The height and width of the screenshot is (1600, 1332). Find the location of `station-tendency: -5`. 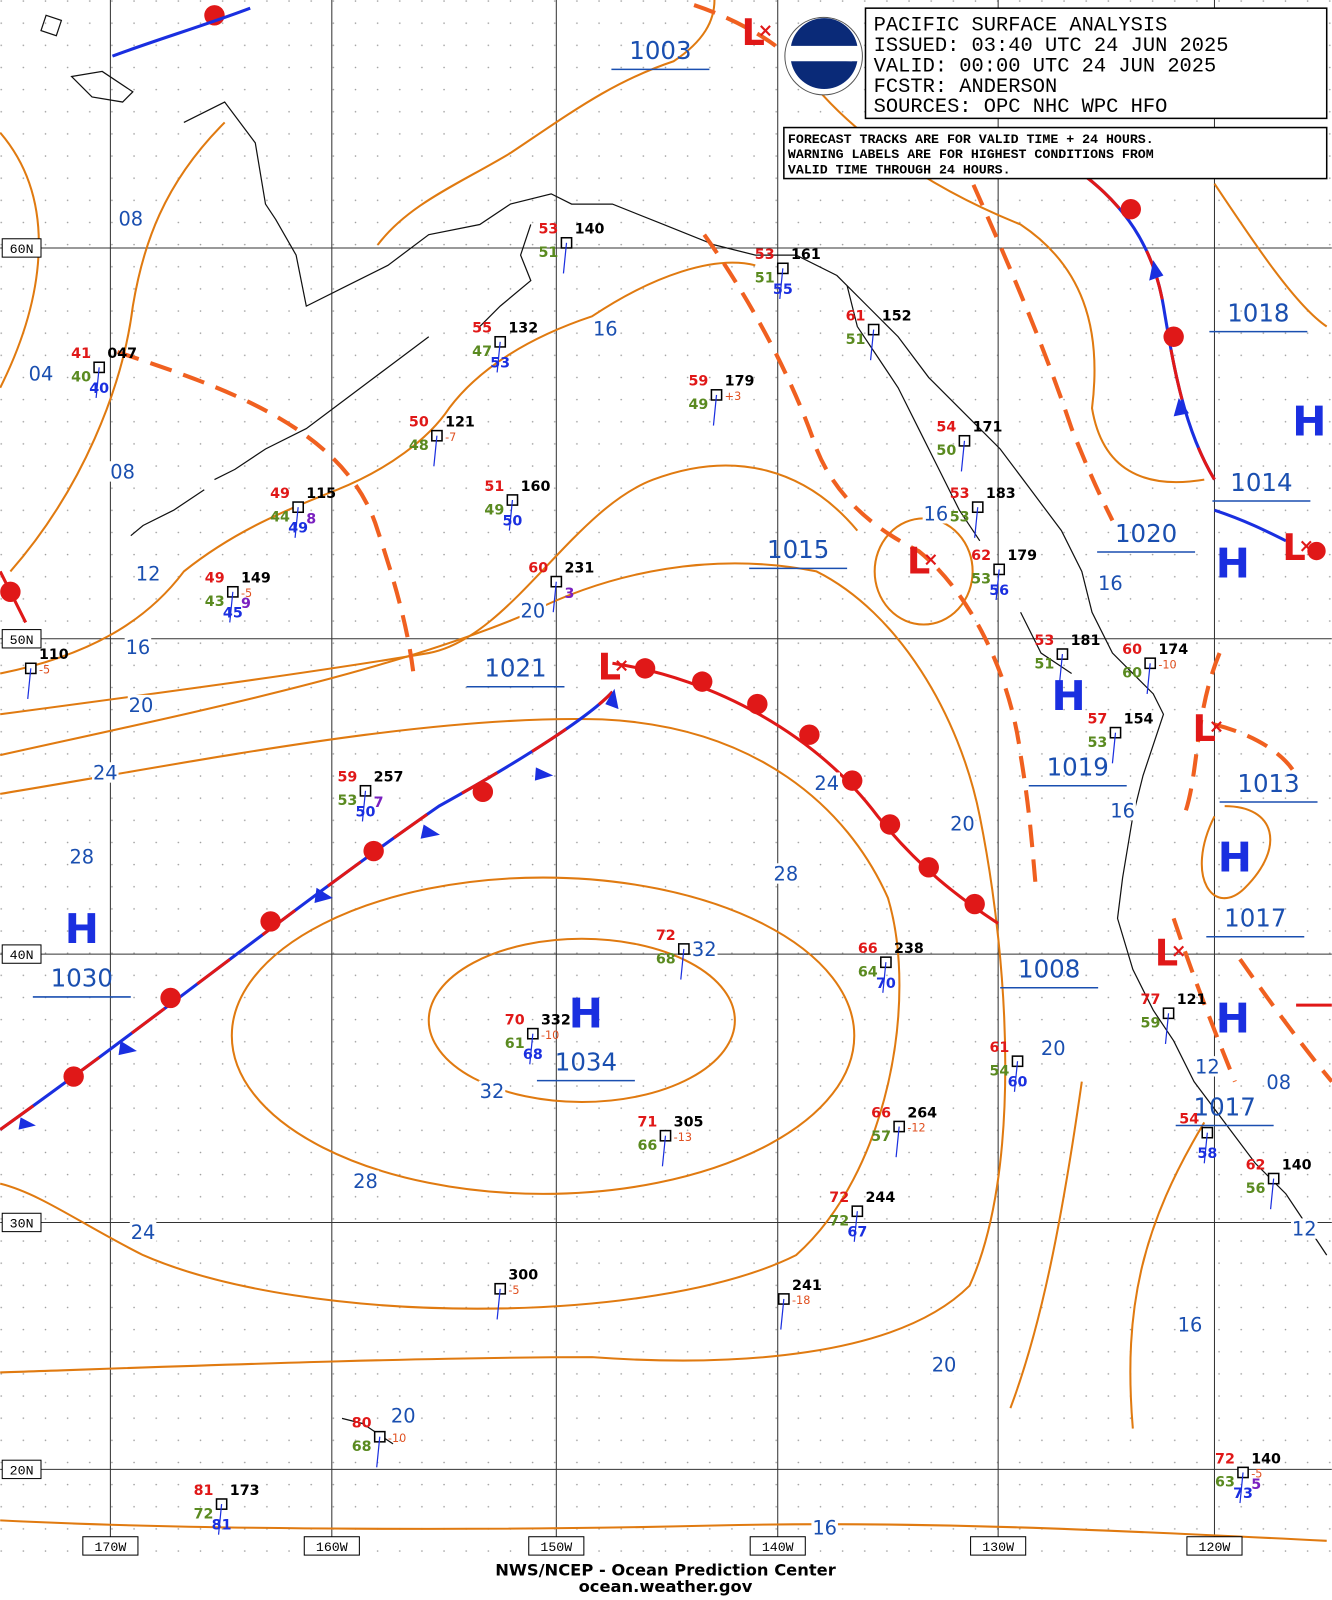

station-tendency: -5 is located at coordinates (246, 593).